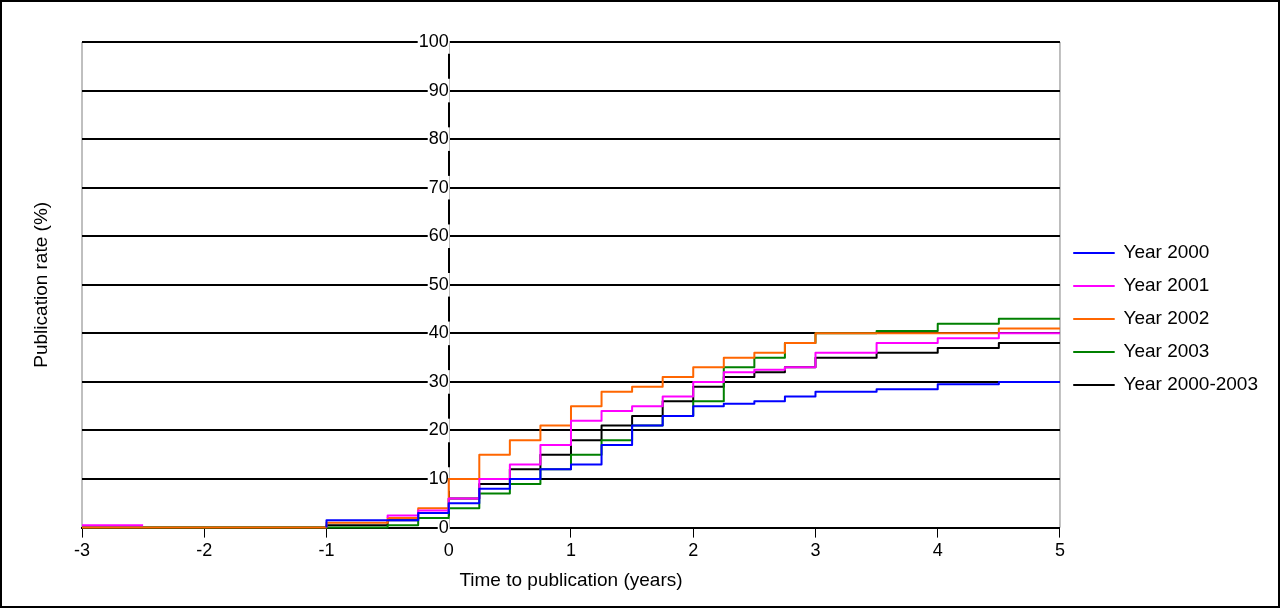 The height and width of the screenshot is (608, 1280). Describe the element at coordinates (41, 284) in the screenshot. I see `y-axis-title: Publication rate (%)` at that location.